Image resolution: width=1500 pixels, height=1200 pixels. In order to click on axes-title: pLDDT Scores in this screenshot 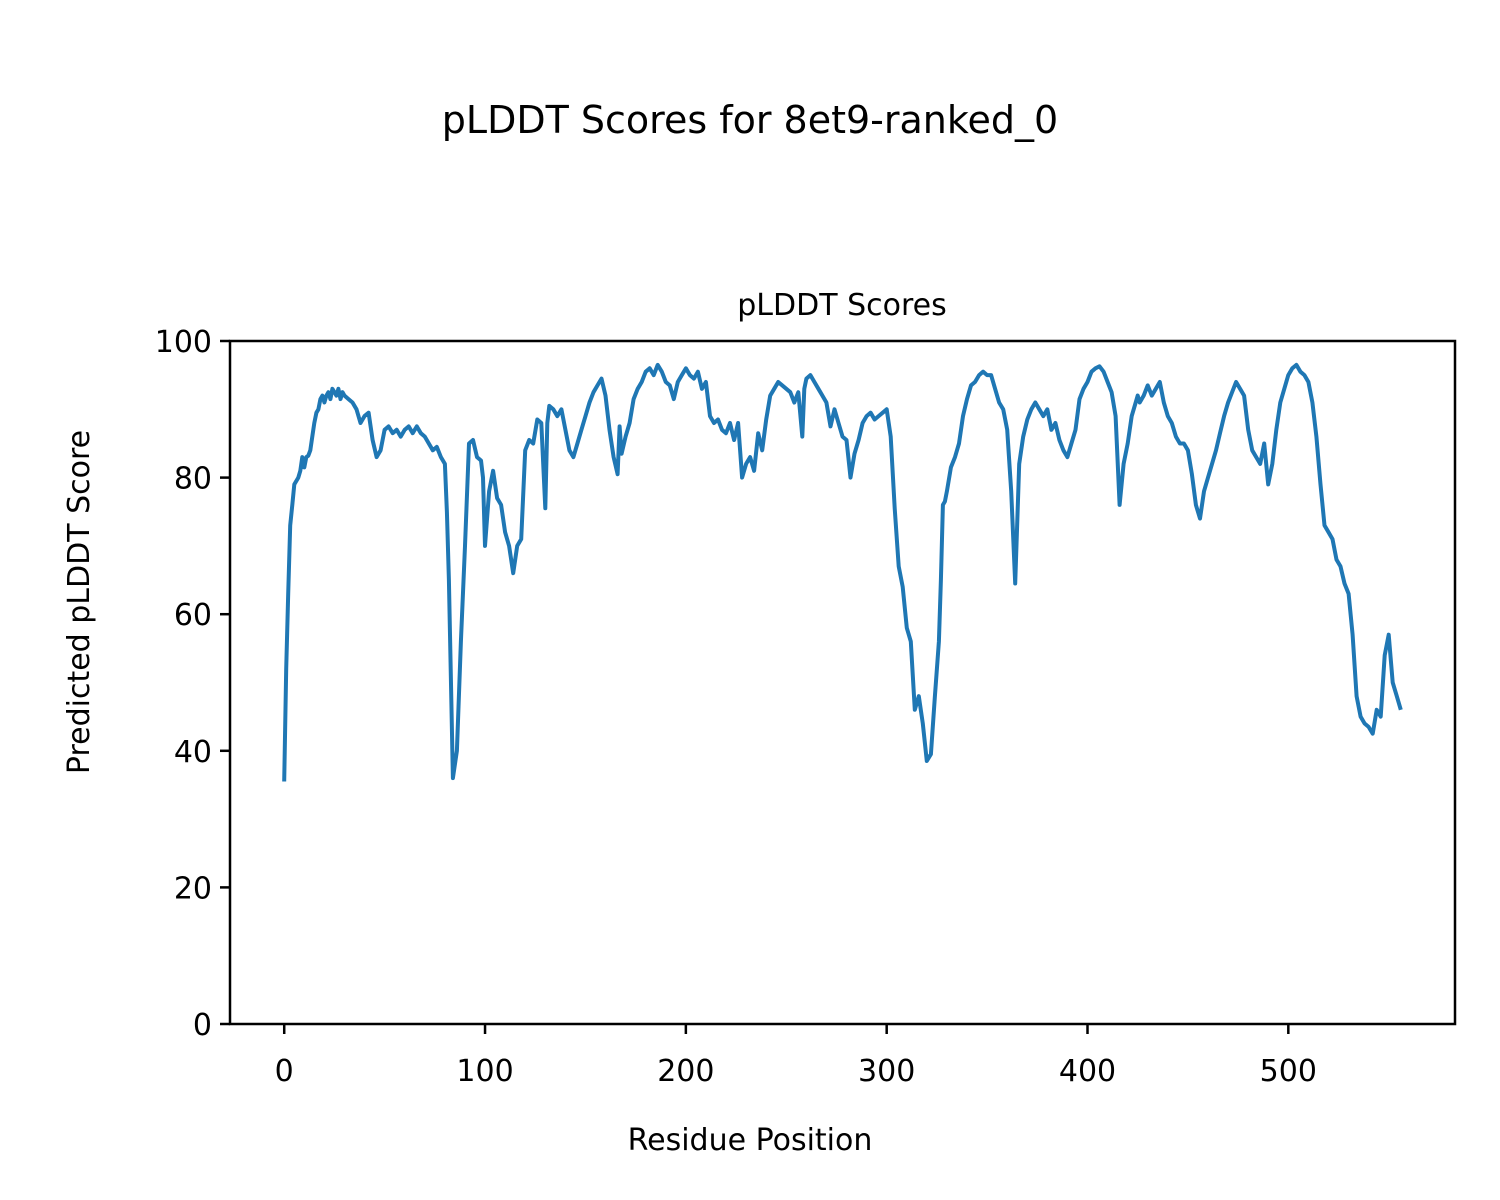, I will do `click(841, 305)`.